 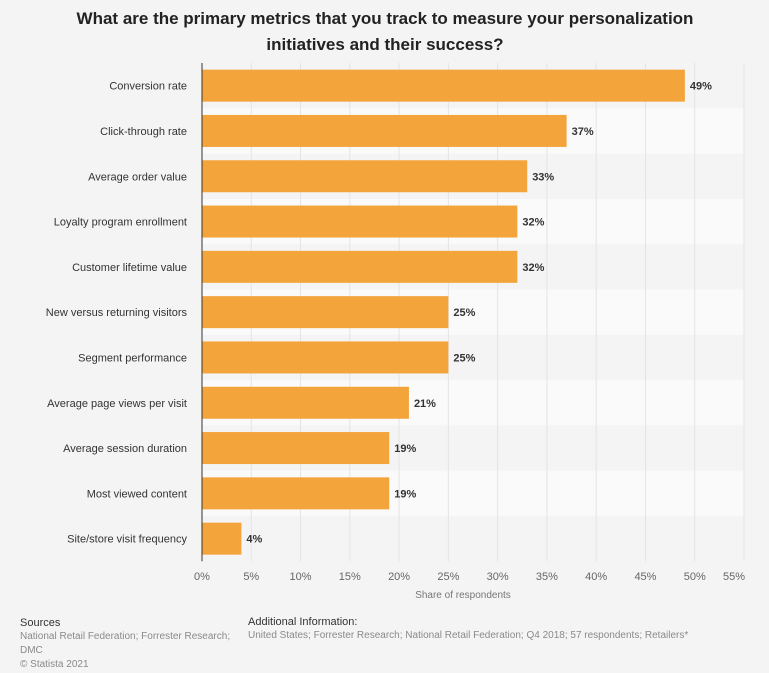 What do you see at coordinates (127, 540) in the screenshot?
I see `category-label: Site/store visit frequency` at bounding box center [127, 540].